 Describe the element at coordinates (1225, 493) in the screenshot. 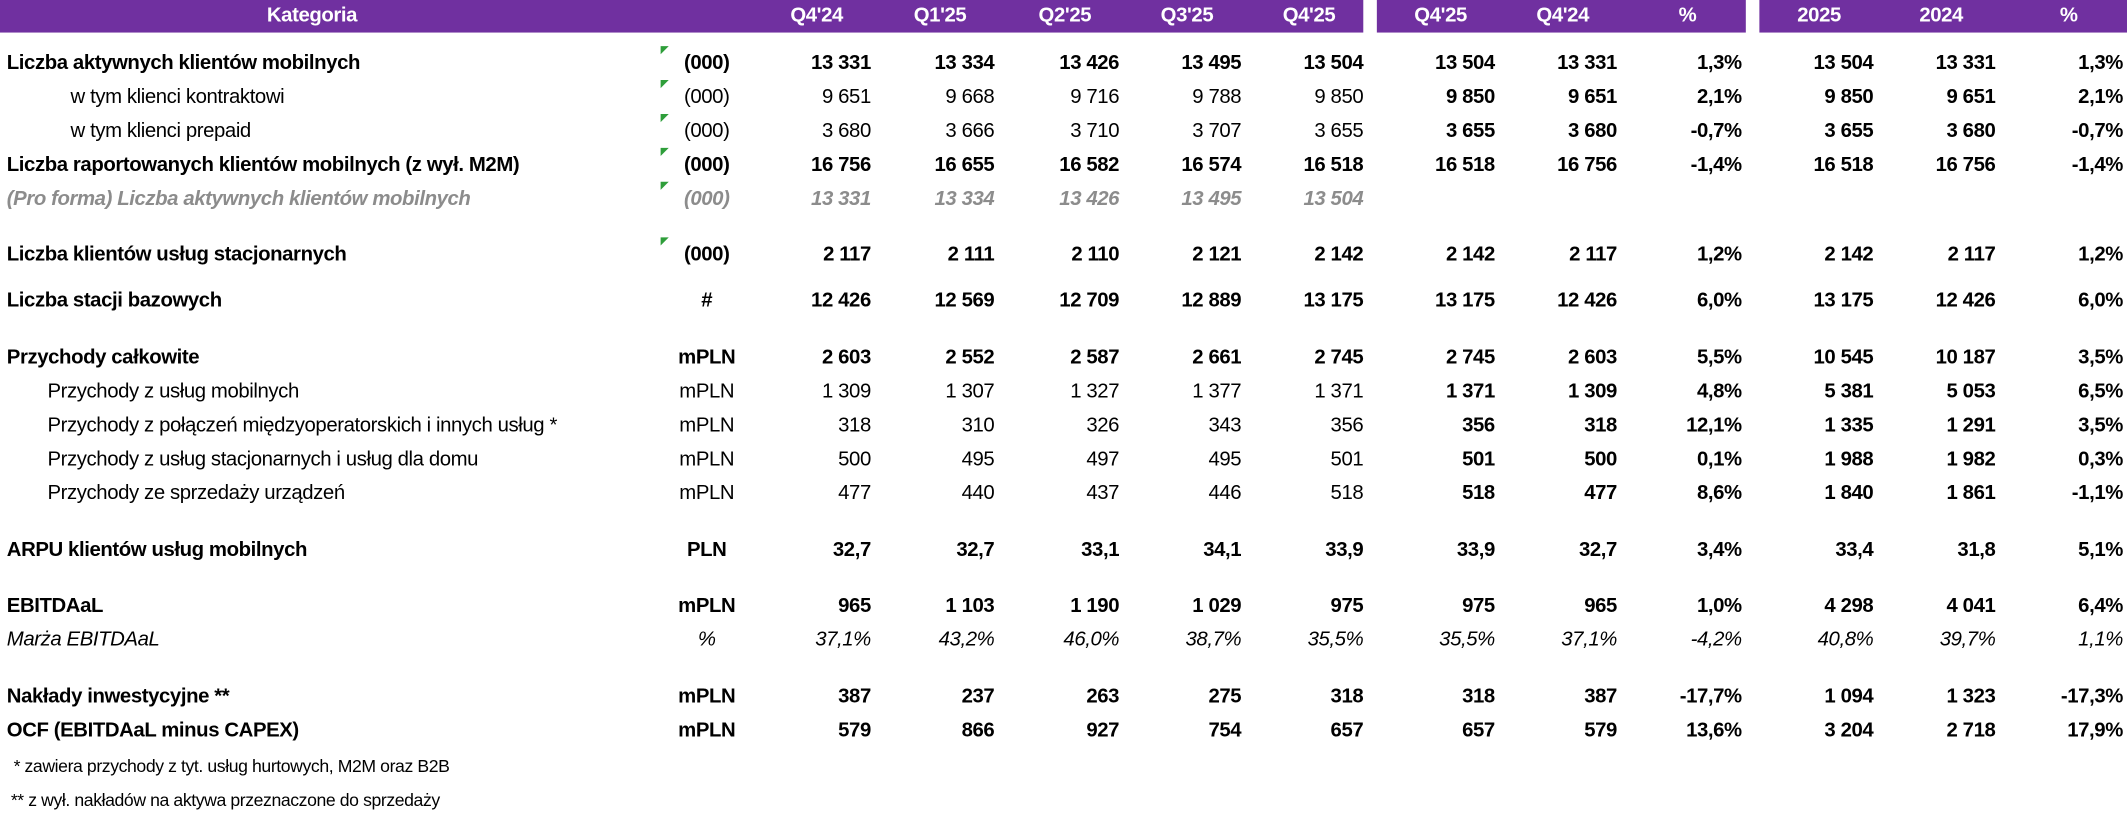

I see `cell-value: 446` at that location.